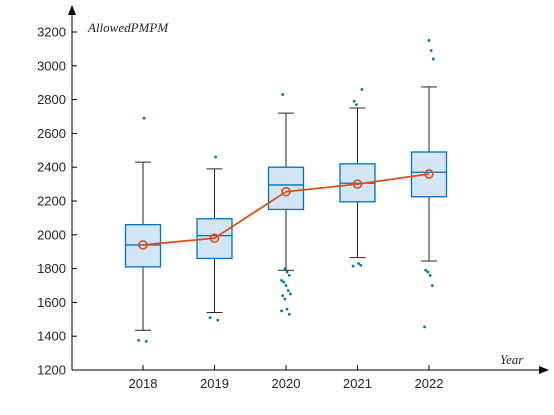 The image size is (554, 415). I want to click on box-2021, so click(357, 178).